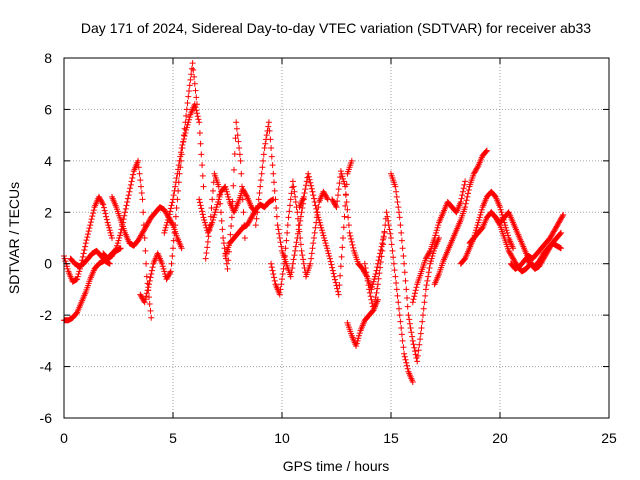  What do you see at coordinates (500, 438) in the screenshot?
I see `x-tick-label: 20` at bounding box center [500, 438].